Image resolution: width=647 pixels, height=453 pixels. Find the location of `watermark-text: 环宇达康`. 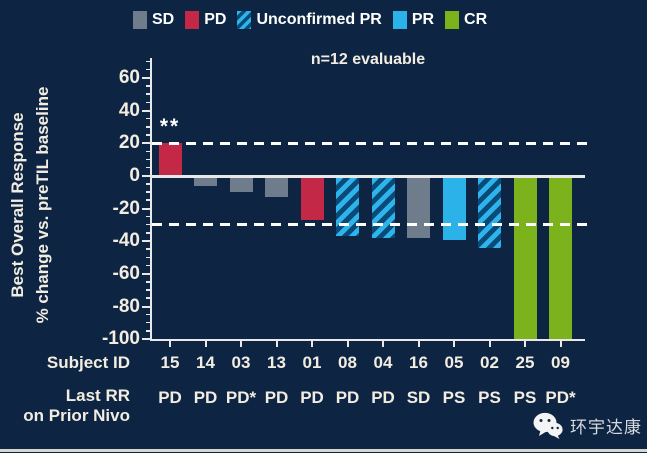

watermark-text: 环宇达康 is located at coordinates (606, 427).